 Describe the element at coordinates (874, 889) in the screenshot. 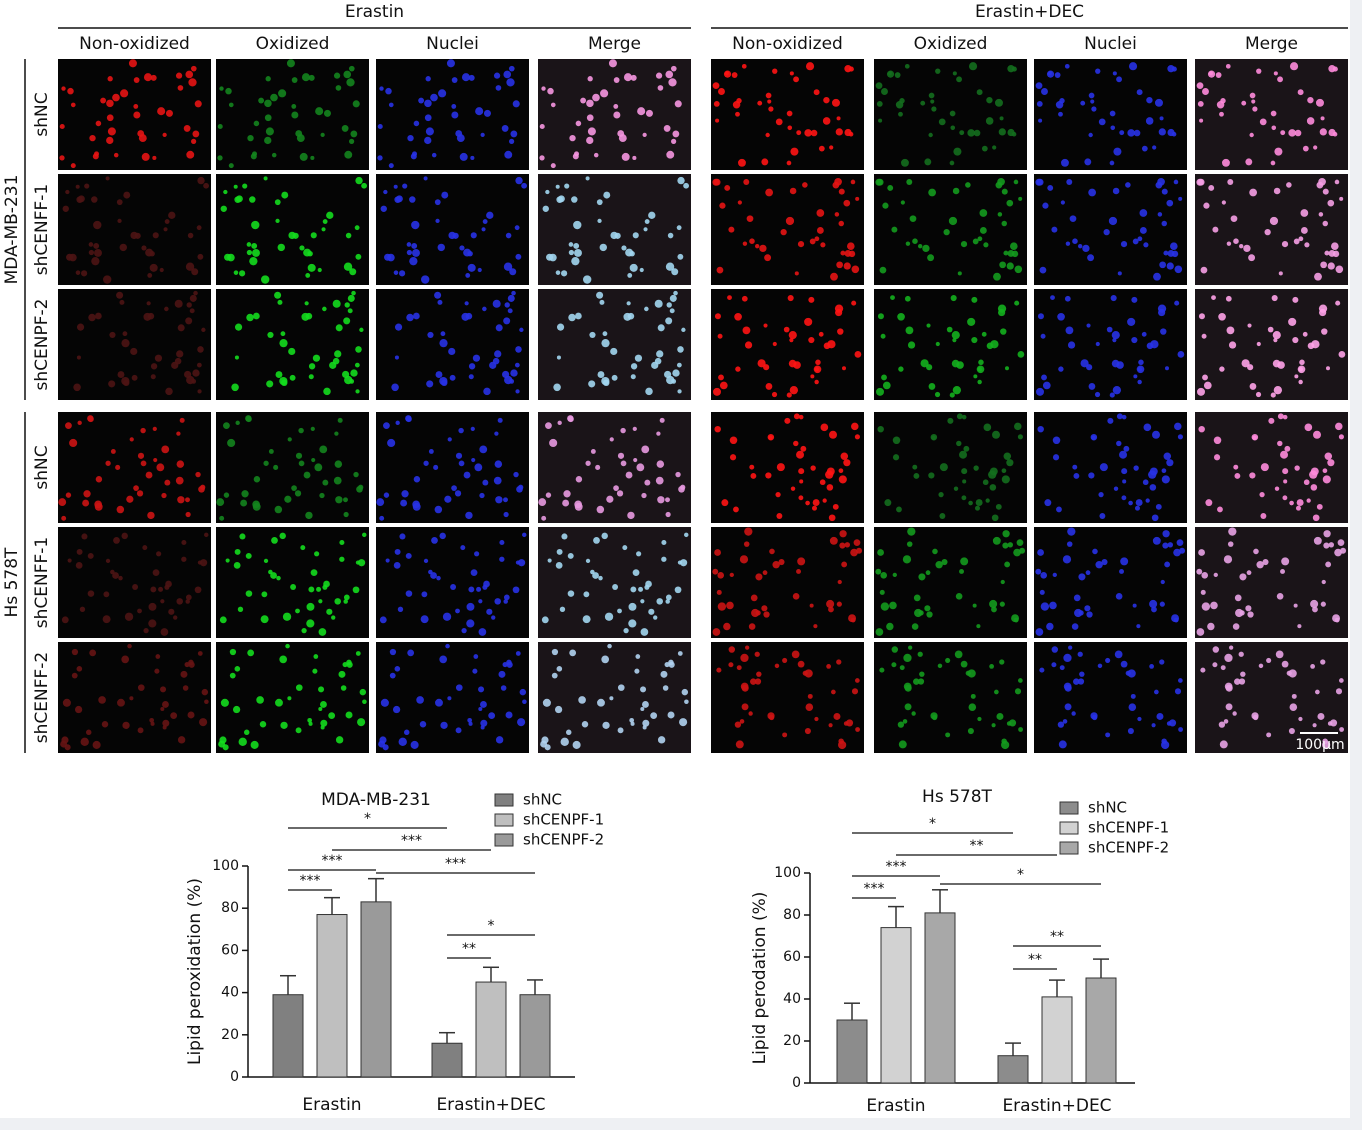

I see `significance-label: ***` at that location.